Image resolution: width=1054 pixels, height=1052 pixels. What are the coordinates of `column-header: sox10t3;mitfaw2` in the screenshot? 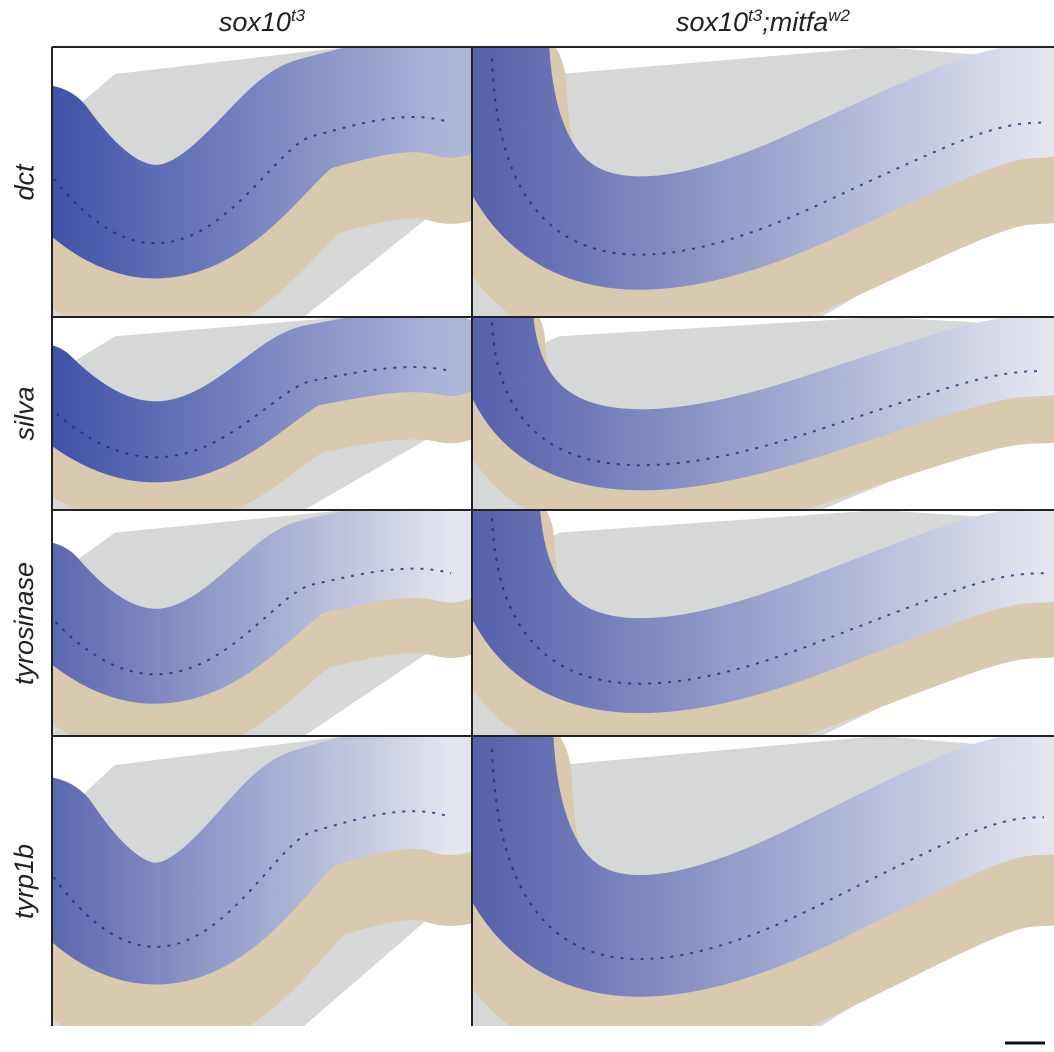 It's located at (763, 22).